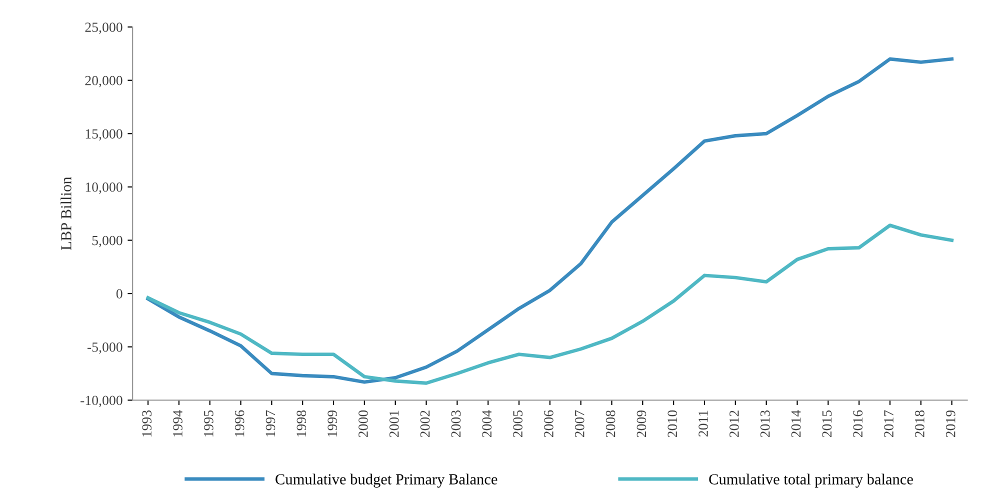 This screenshot has width=982, height=491. I want to click on x-tick-label: 2006, so click(549, 424).